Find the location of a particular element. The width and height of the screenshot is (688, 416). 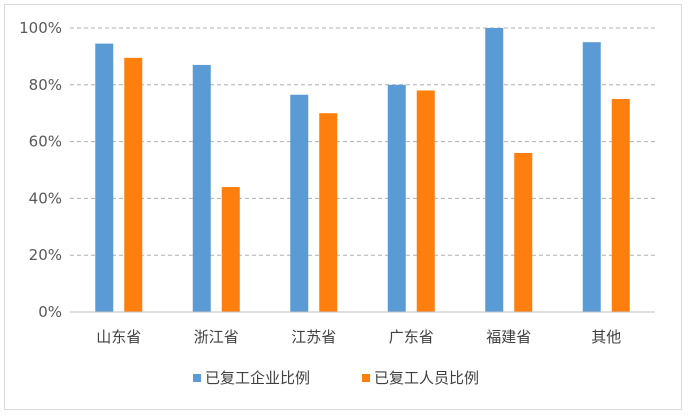

x-category-label: 浙江省 is located at coordinates (216, 337).